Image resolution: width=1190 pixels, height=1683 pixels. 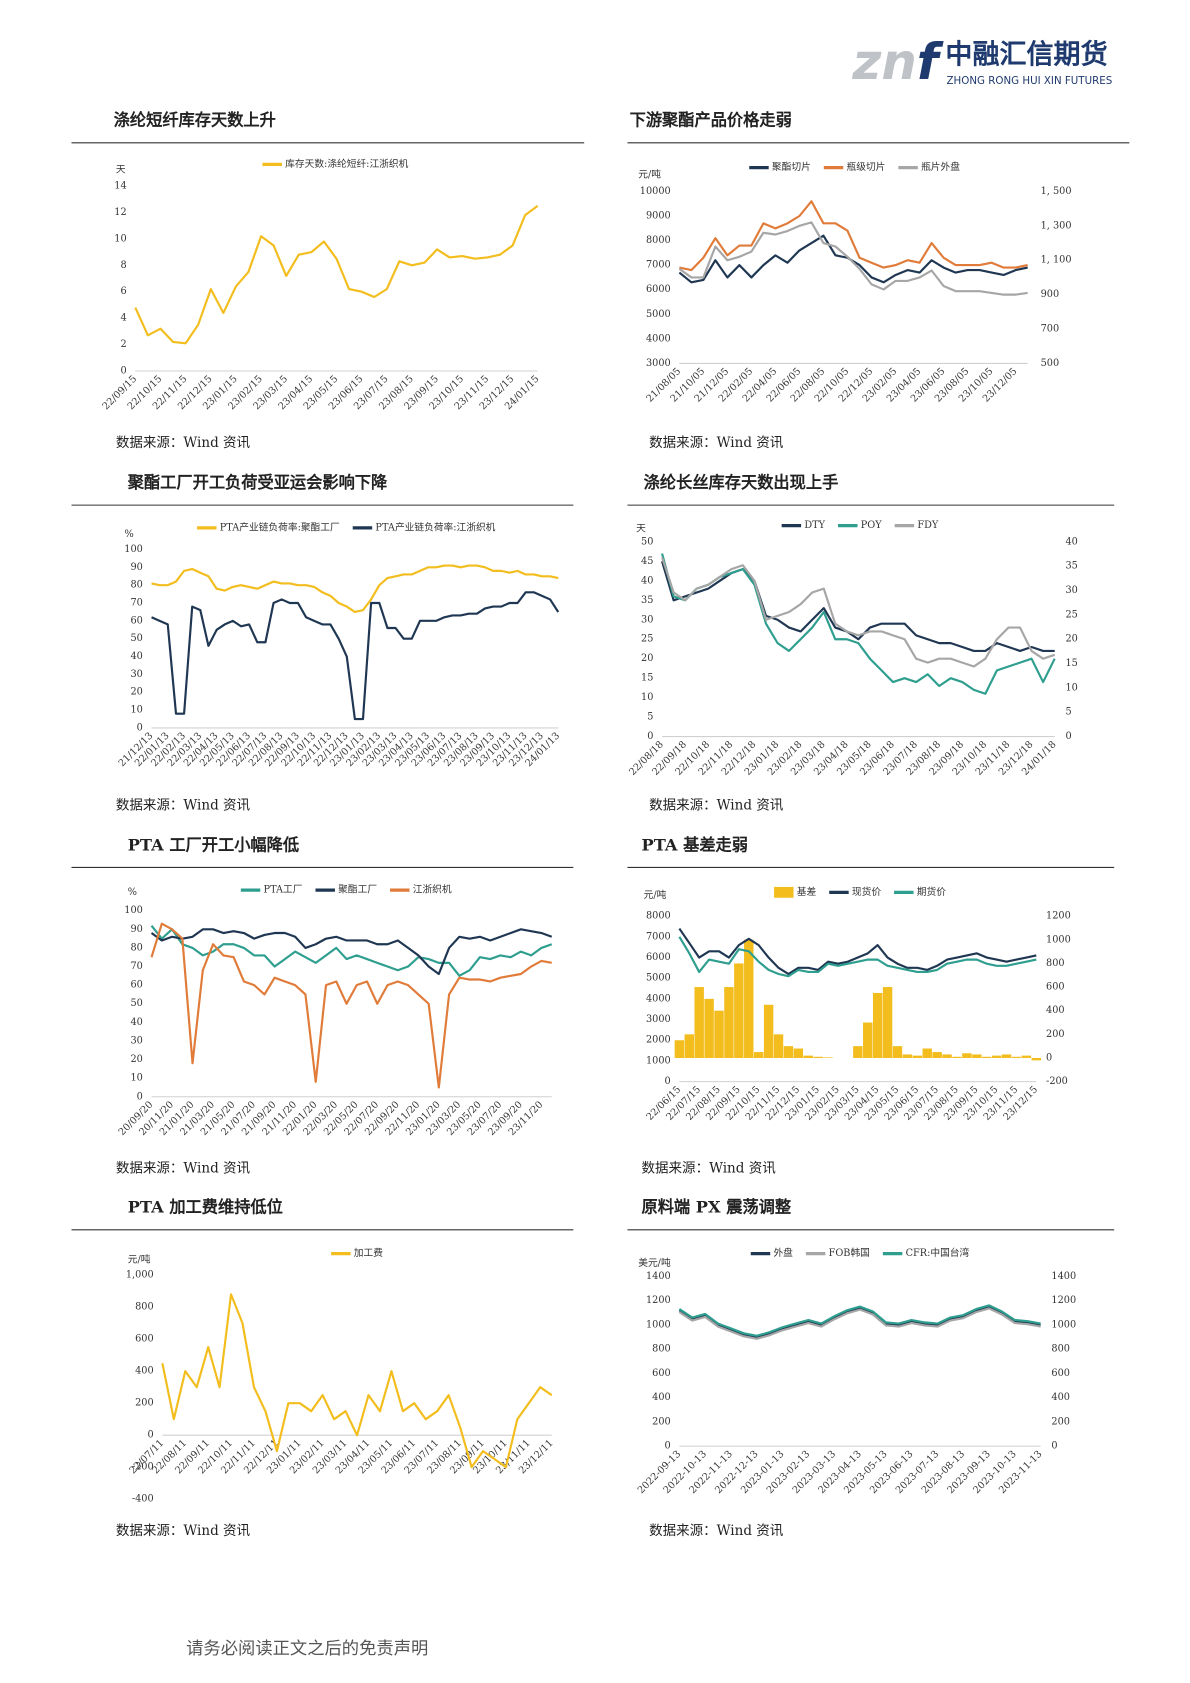 I want to click on logo-mark-a: zn, so click(x=883, y=61).